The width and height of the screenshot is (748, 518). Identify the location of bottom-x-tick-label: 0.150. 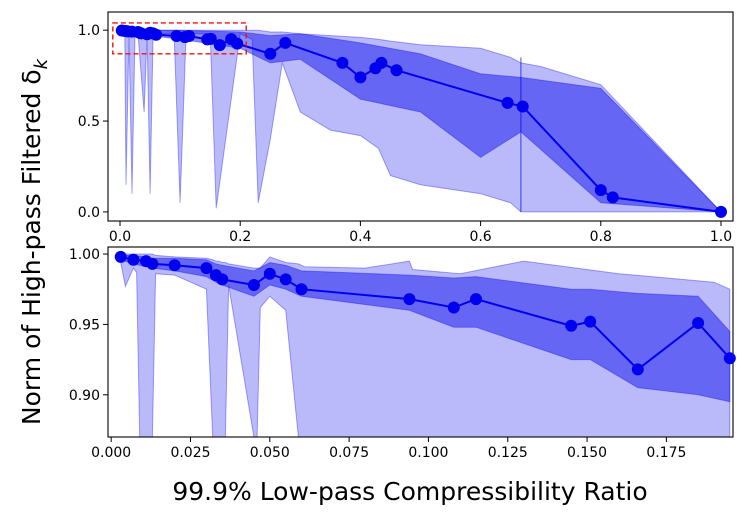
(587, 453).